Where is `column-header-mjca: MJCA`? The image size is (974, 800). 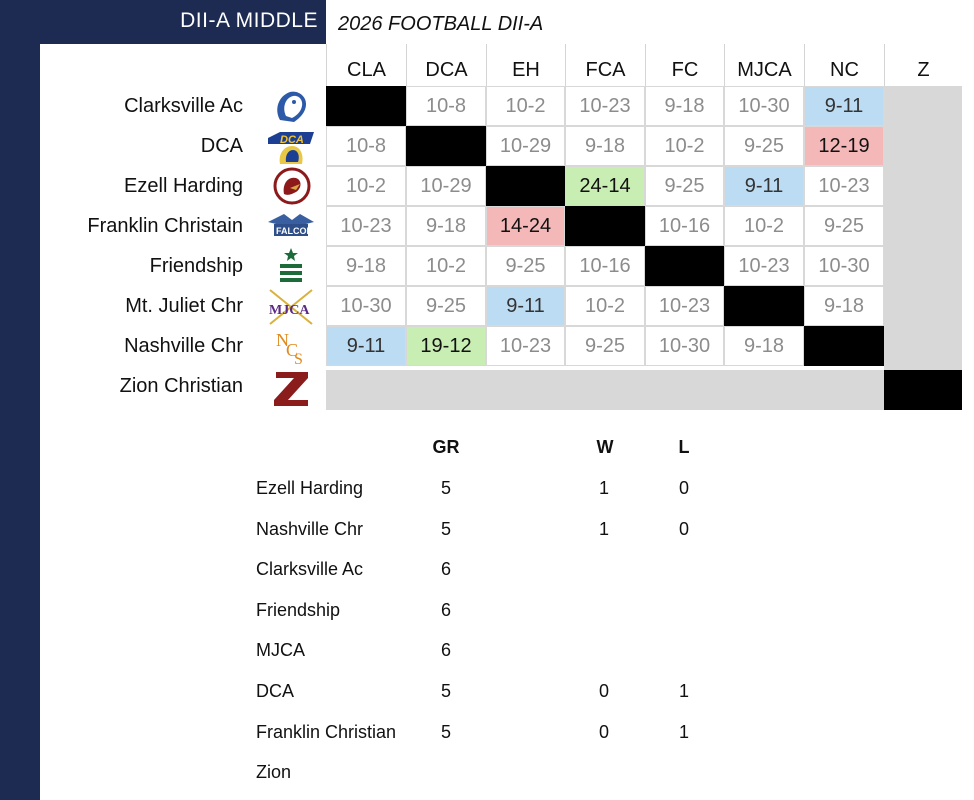 column-header-mjca: MJCA is located at coordinates (764, 65).